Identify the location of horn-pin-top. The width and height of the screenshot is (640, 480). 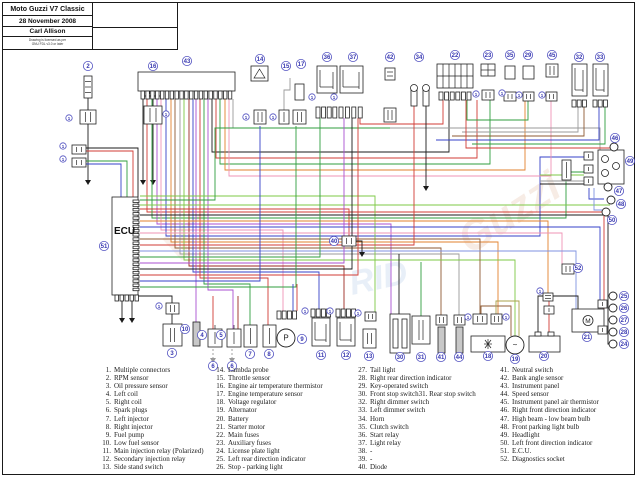
(414, 88).